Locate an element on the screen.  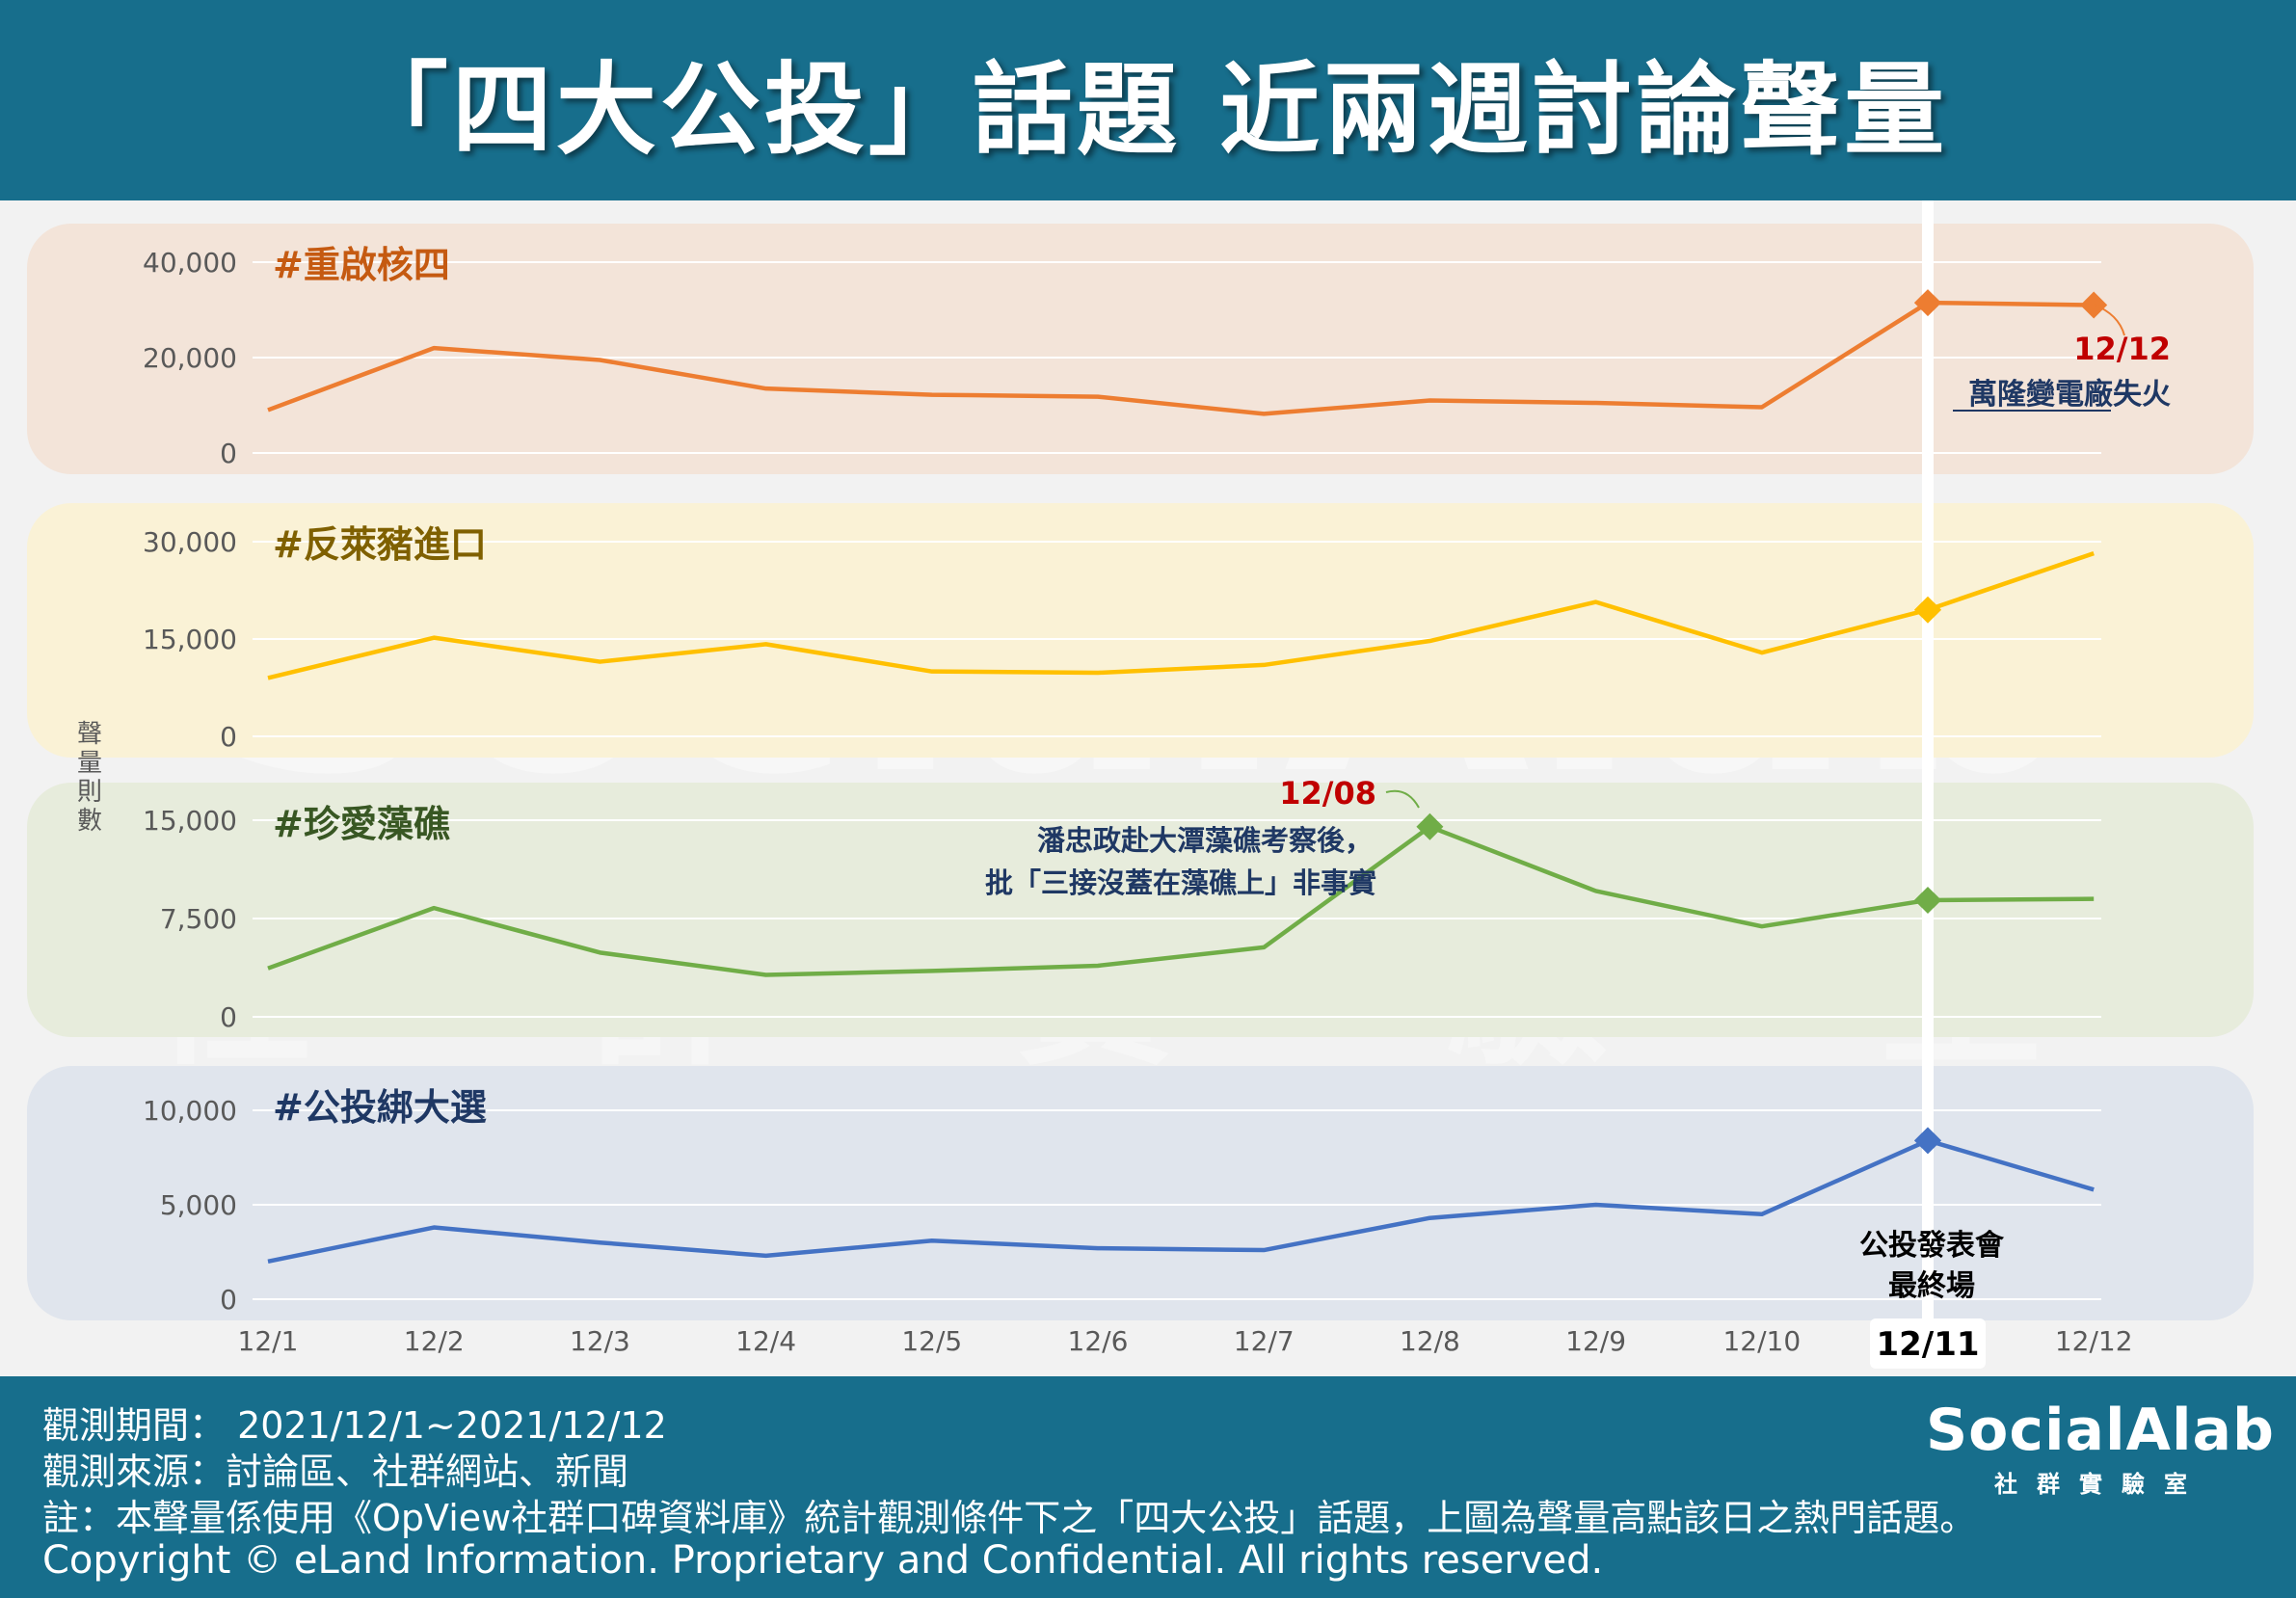
y-axis-label-char: 則 is located at coordinates (89, 792).